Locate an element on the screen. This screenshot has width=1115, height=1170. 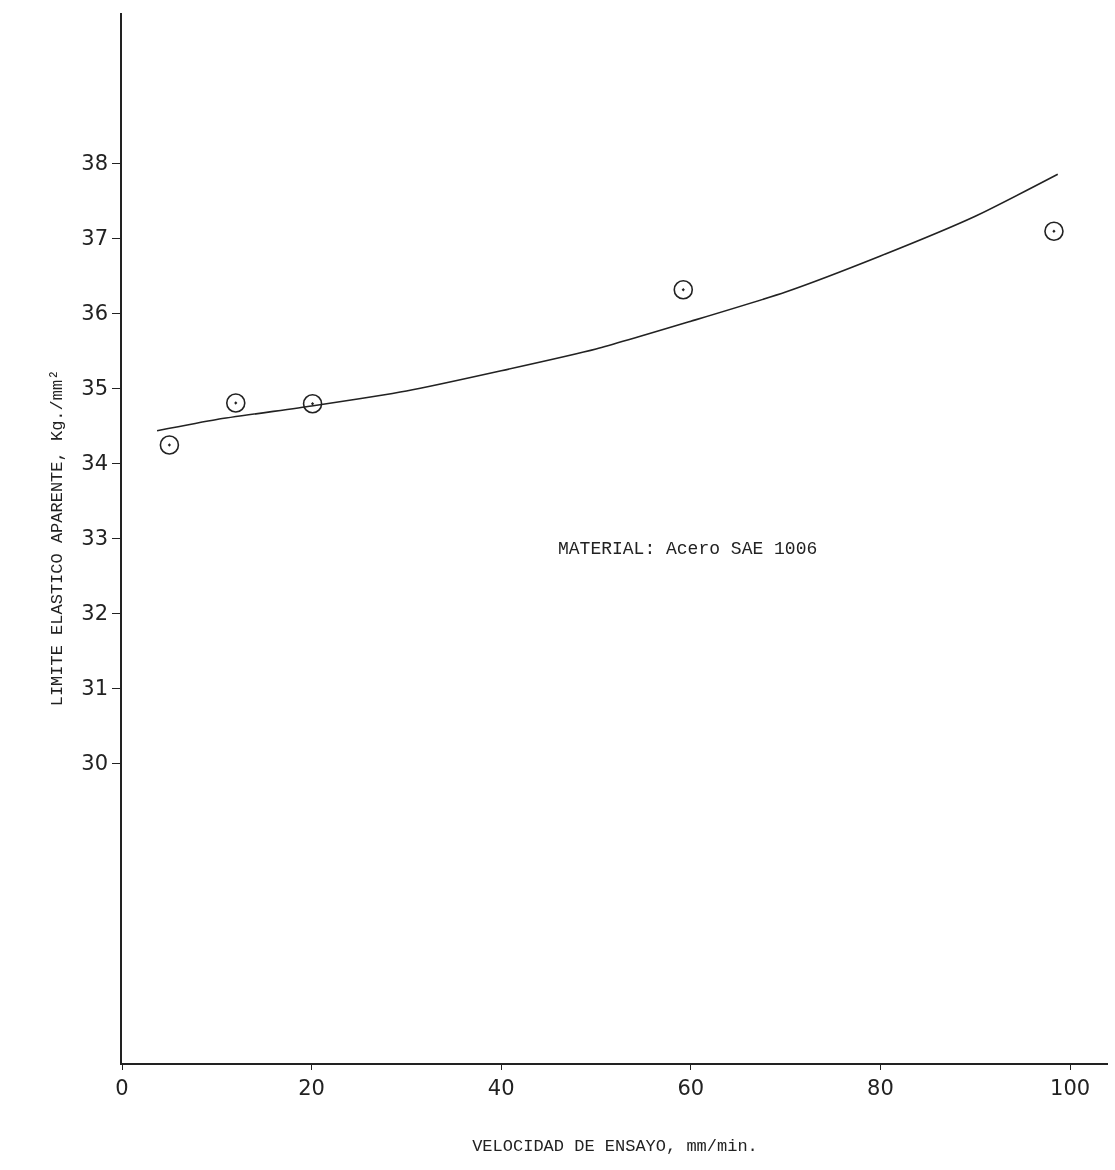
y-tick-label: 35 is located at coordinates (95, 388).